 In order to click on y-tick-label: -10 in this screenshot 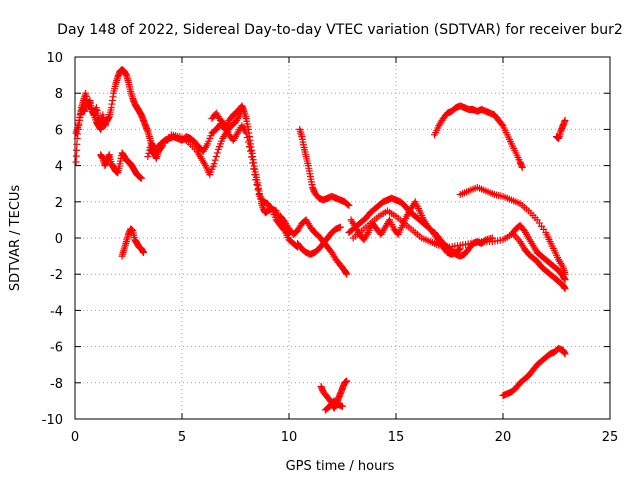, I will do `click(52, 420)`.